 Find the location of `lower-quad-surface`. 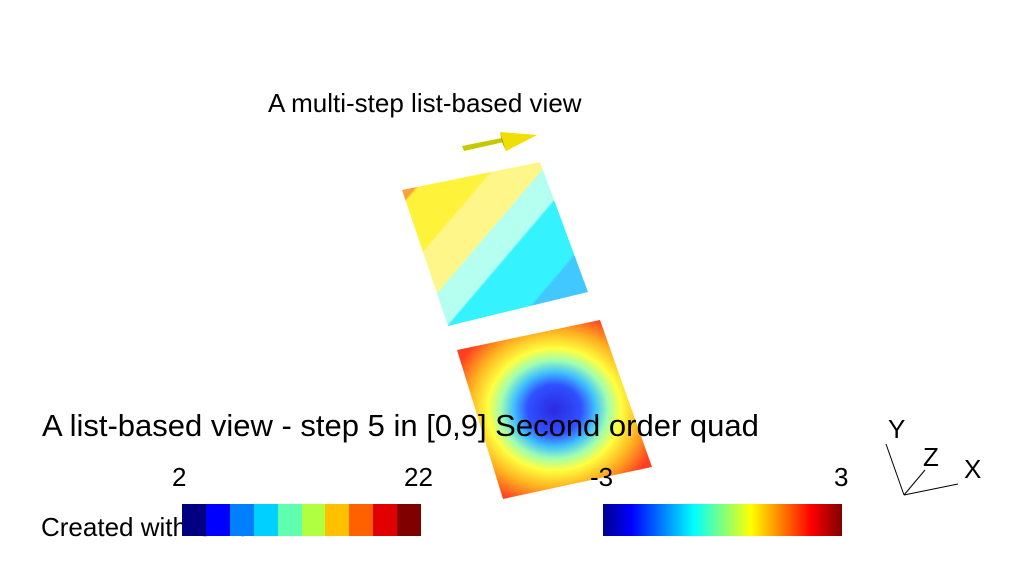

lower-quad-surface is located at coordinates (554, 409).